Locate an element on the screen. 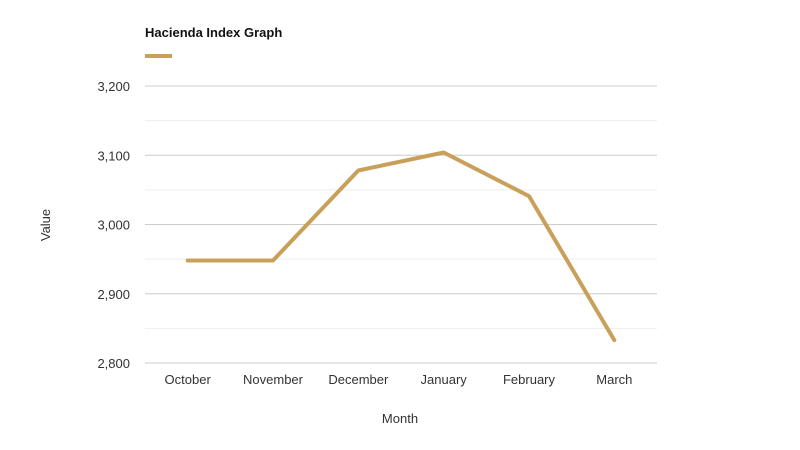 This screenshot has height=450, width=800. x-tick-label: March is located at coordinates (614, 379).